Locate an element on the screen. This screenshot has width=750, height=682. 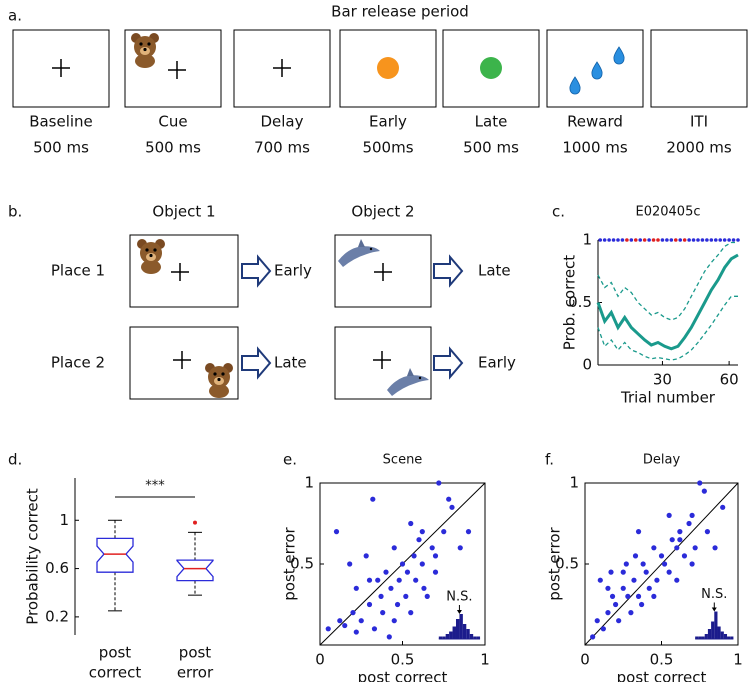
y-axis-label: Probability correct is located at coordinates (33, 556).